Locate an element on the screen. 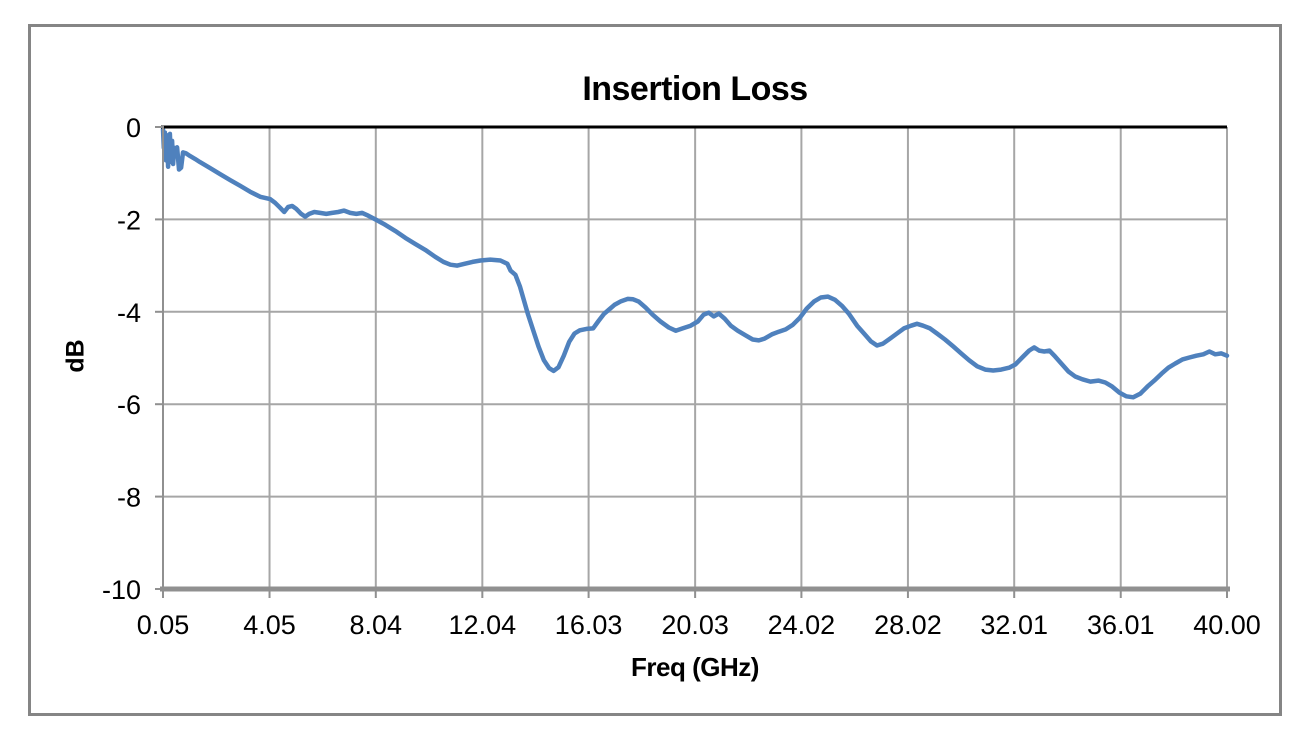 This screenshot has width=1314, height=747. x-axis-title: Freq (GHz) is located at coordinates (695, 667).